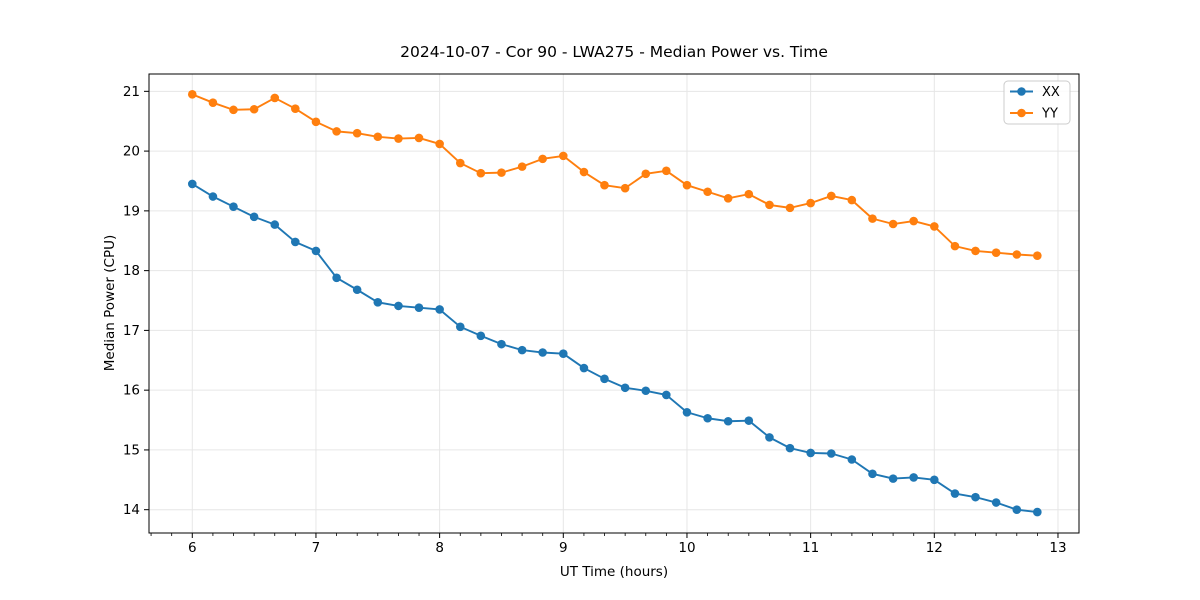 Image resolution: width=1200 pixels, height=600 pixels. Describe the element at coordinates (810, 548) in the screenshot. I see `x-tick-label: 11` at that location.